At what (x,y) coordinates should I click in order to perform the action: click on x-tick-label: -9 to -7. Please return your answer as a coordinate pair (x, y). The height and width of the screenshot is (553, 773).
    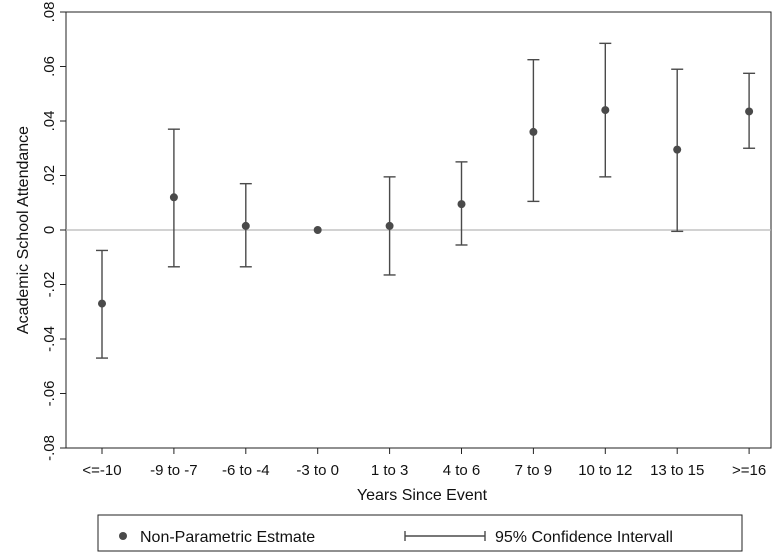
    Looking at the image, I should click on (174, 470).